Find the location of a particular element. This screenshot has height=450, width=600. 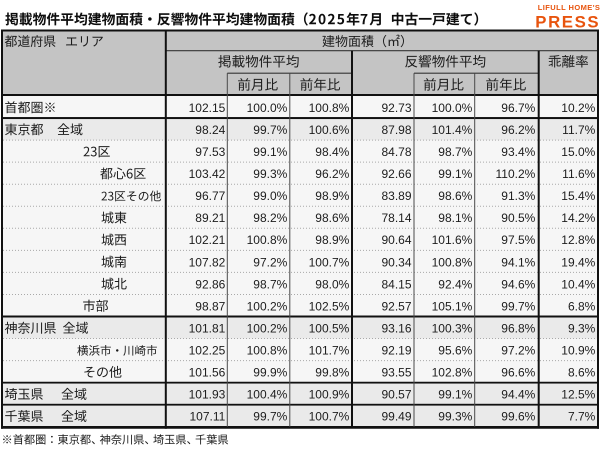

svg-text: 15.0% is located at coordinates (578, 152).